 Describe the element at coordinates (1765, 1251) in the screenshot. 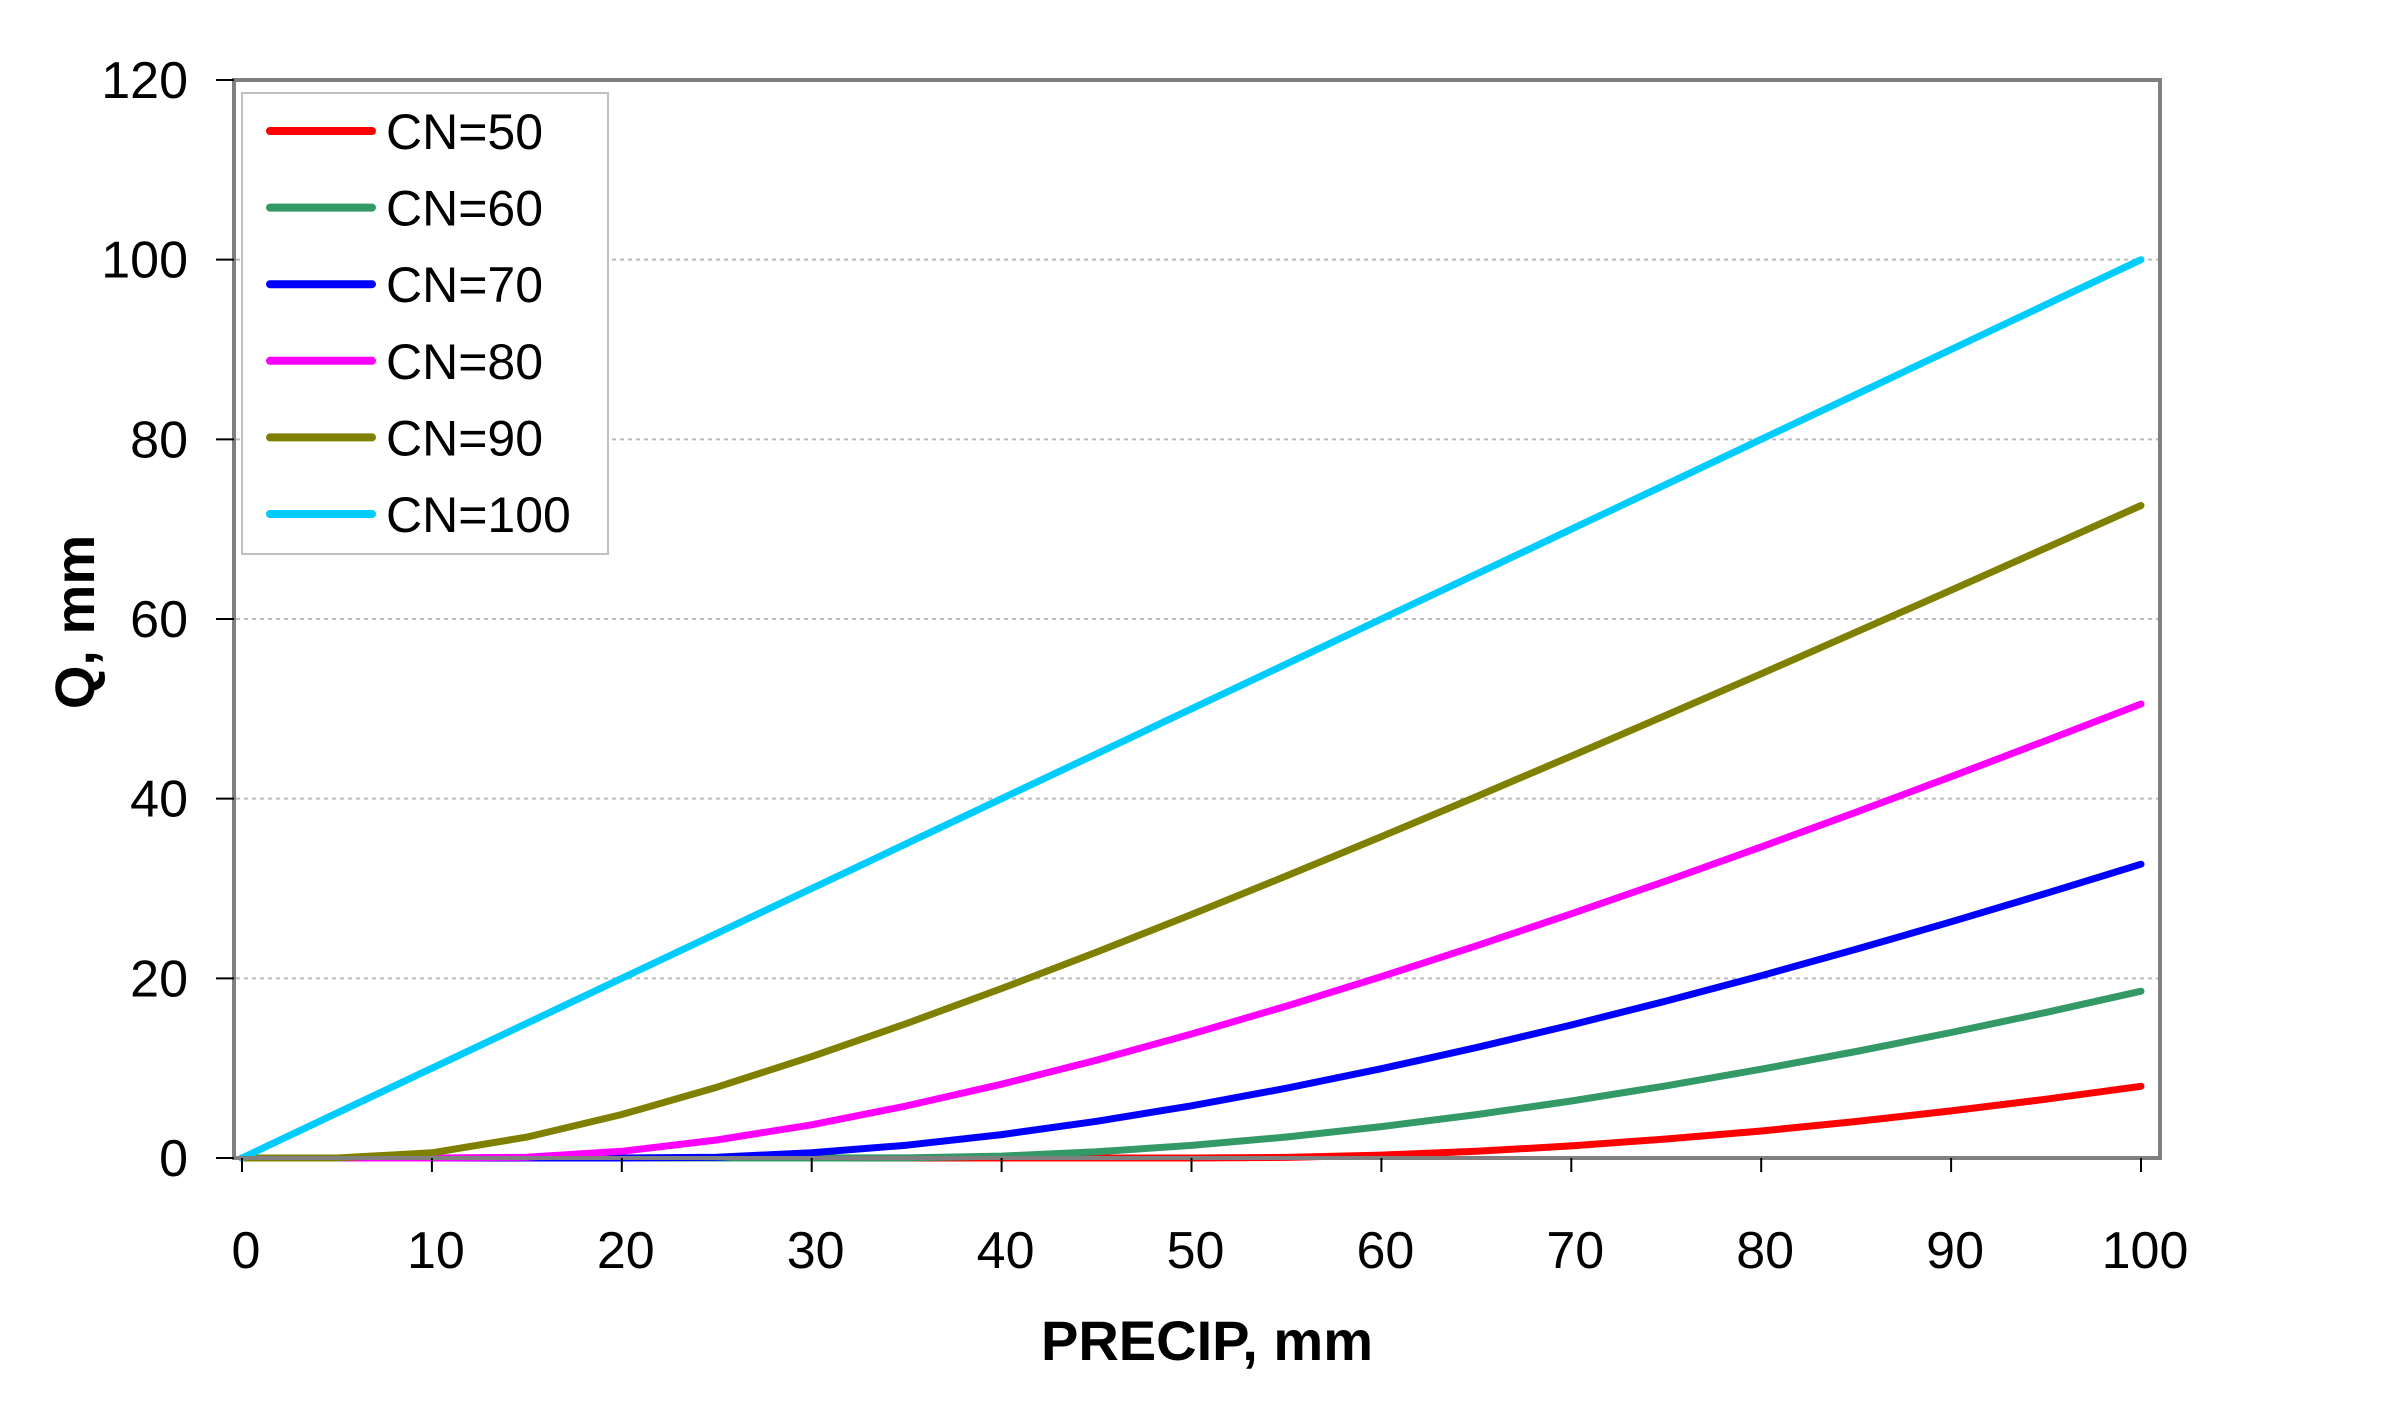

I see `x-tick-label: 80` at that location.